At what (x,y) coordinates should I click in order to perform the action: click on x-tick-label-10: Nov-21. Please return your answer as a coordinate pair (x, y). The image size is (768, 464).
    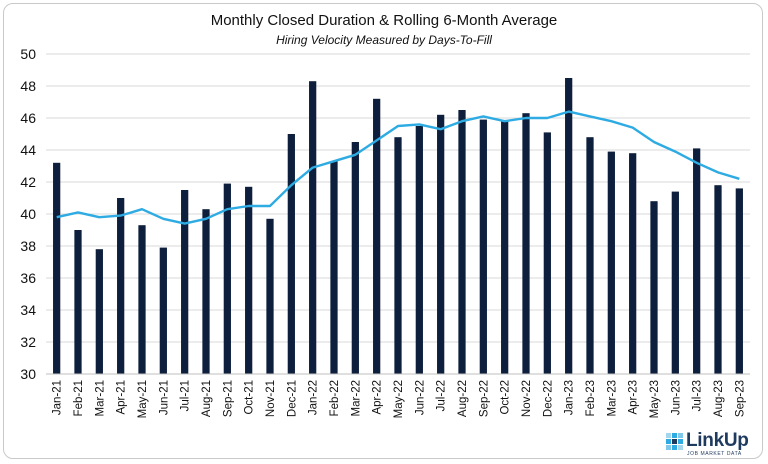
    Looking at the image, I should click on (271, 398).